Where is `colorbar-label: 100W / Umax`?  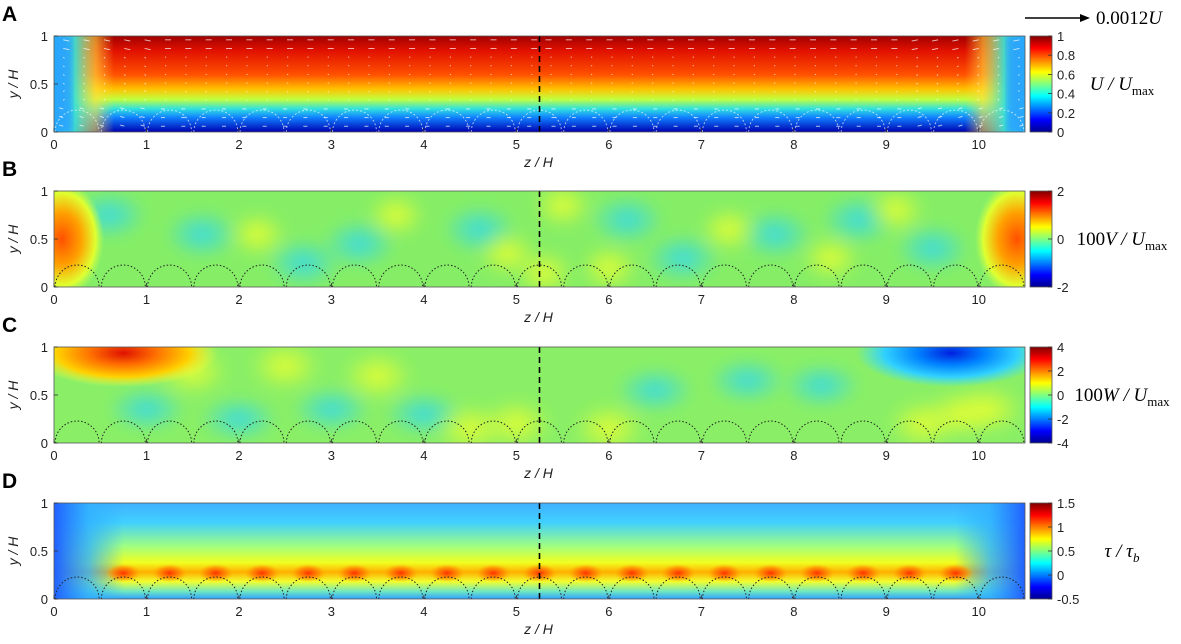
colorbar-label: 100W / Umax is located at coordinates (1122, 397).